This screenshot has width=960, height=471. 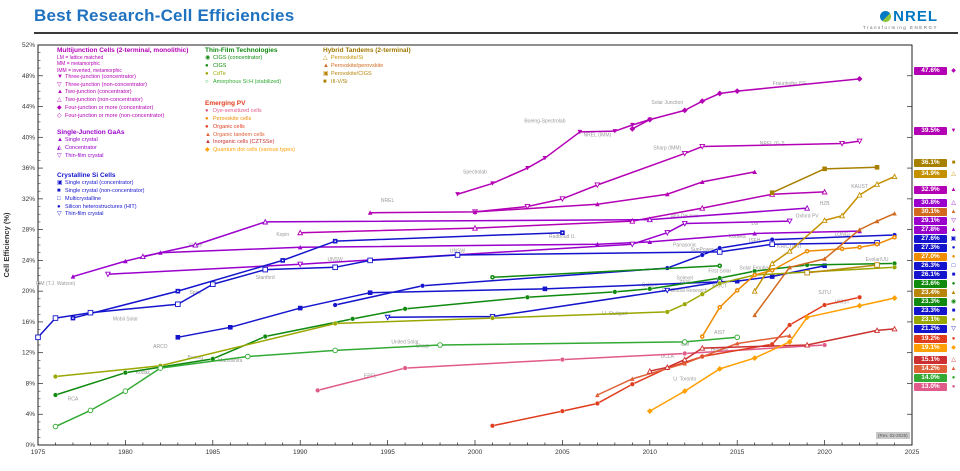 I want to click on series-two-junction-non-concentrator-, so click(x=562, y=212).